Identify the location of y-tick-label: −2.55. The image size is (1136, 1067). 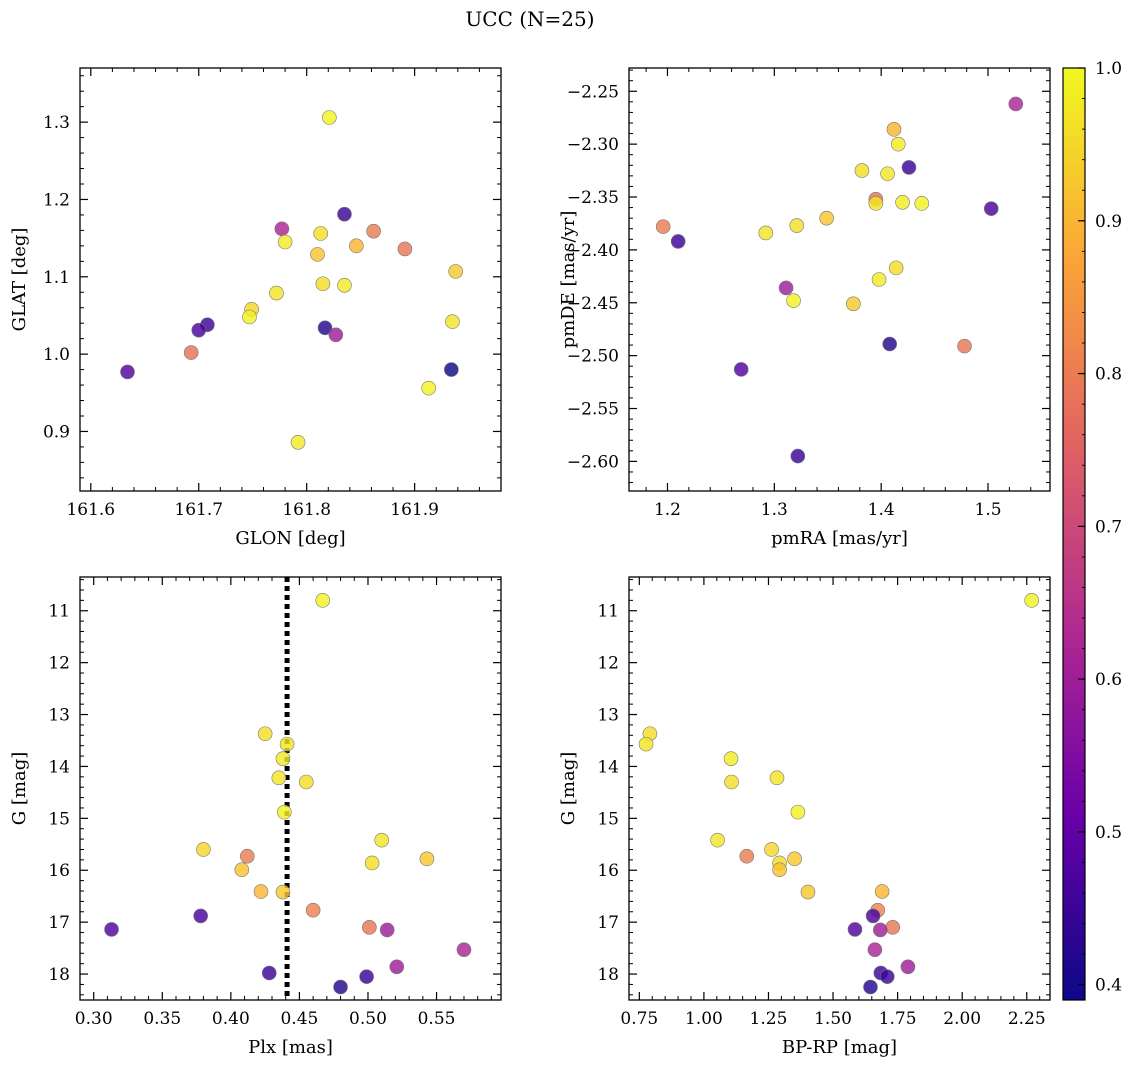
(593, 410).